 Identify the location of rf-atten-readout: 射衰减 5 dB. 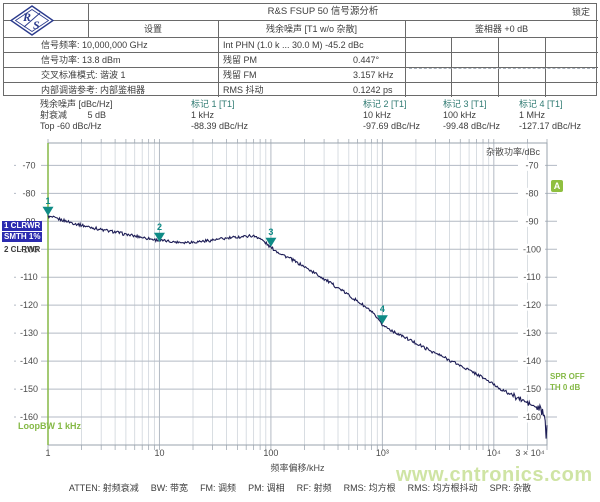
(76, 115).